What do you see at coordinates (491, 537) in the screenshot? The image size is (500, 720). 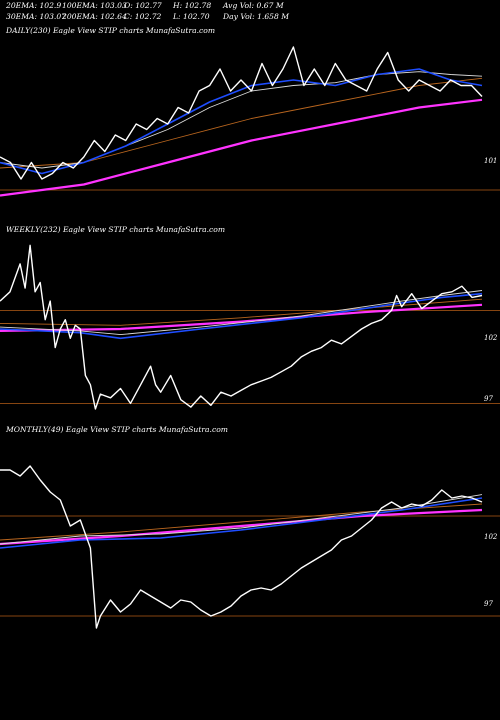 I see `monthly-level-label-102: 102` at bounding box center [491, 537].